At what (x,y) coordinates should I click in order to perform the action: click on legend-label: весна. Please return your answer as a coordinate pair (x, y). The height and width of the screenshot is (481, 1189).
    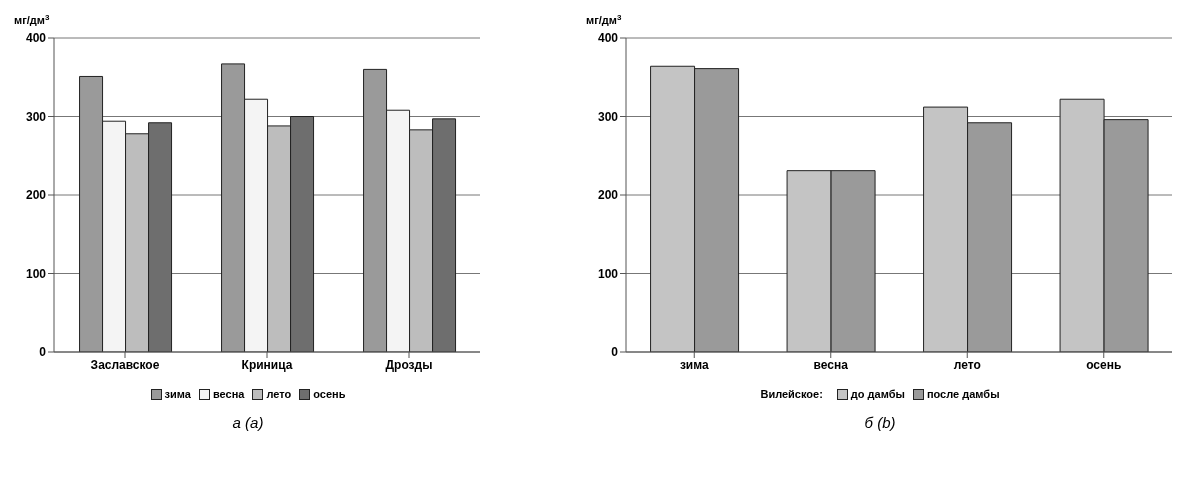
    Looking at the image, I should click on (228, 394).